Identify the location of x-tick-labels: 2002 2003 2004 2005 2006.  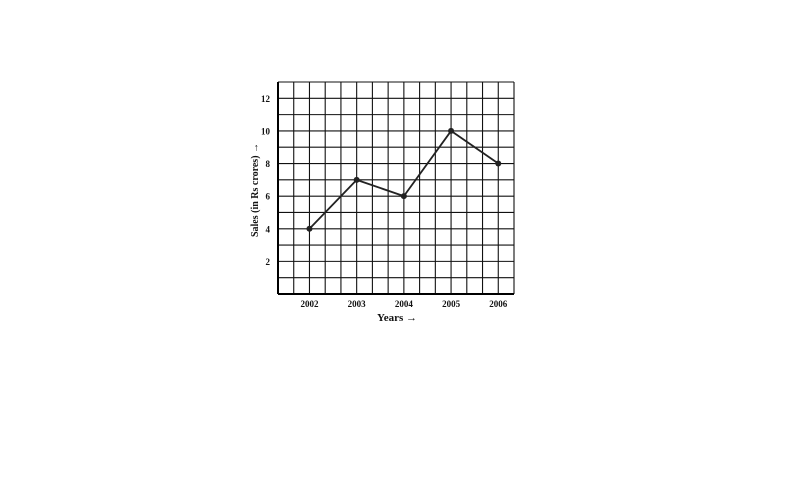
(403, 304).